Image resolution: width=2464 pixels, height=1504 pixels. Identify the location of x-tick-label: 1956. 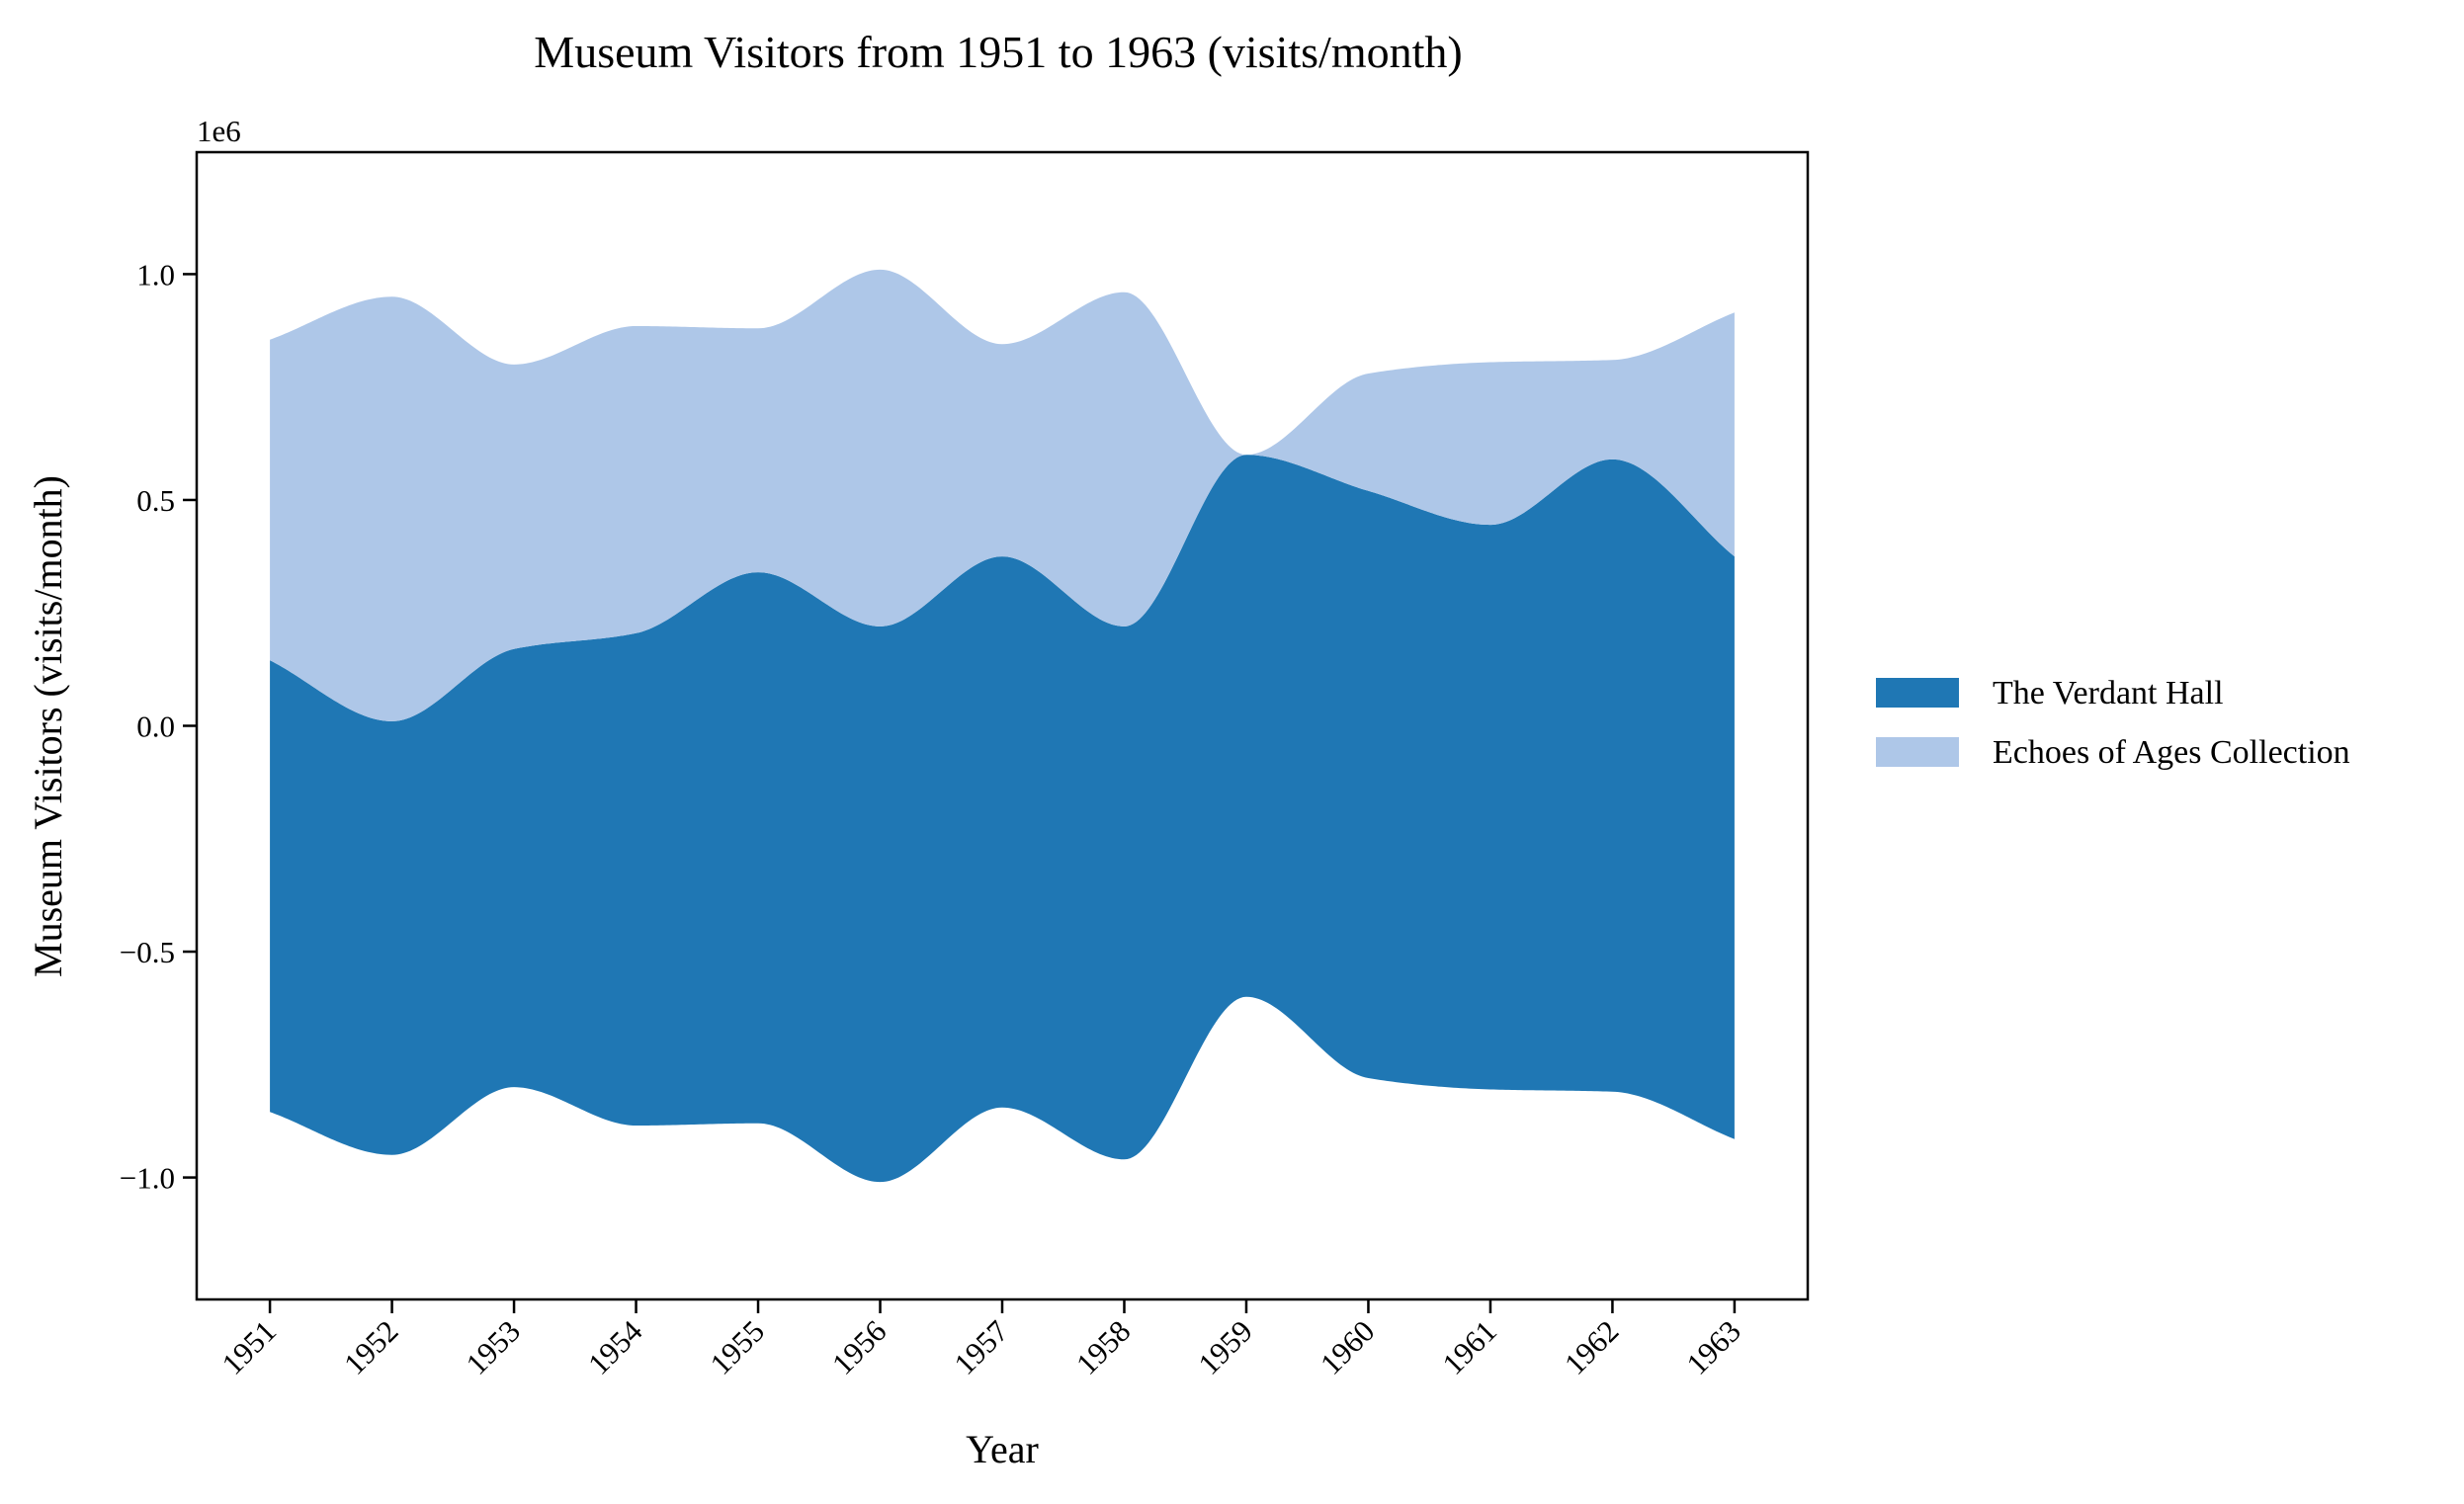
(859, 1347).